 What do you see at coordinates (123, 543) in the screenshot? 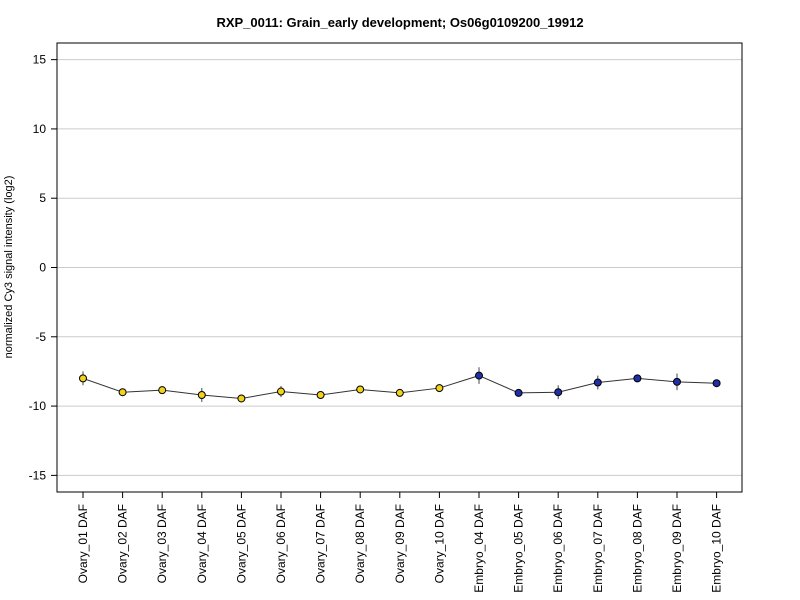
I see `x-tick-label: Ovary_02 DAF` at bounding box center [123, 543].